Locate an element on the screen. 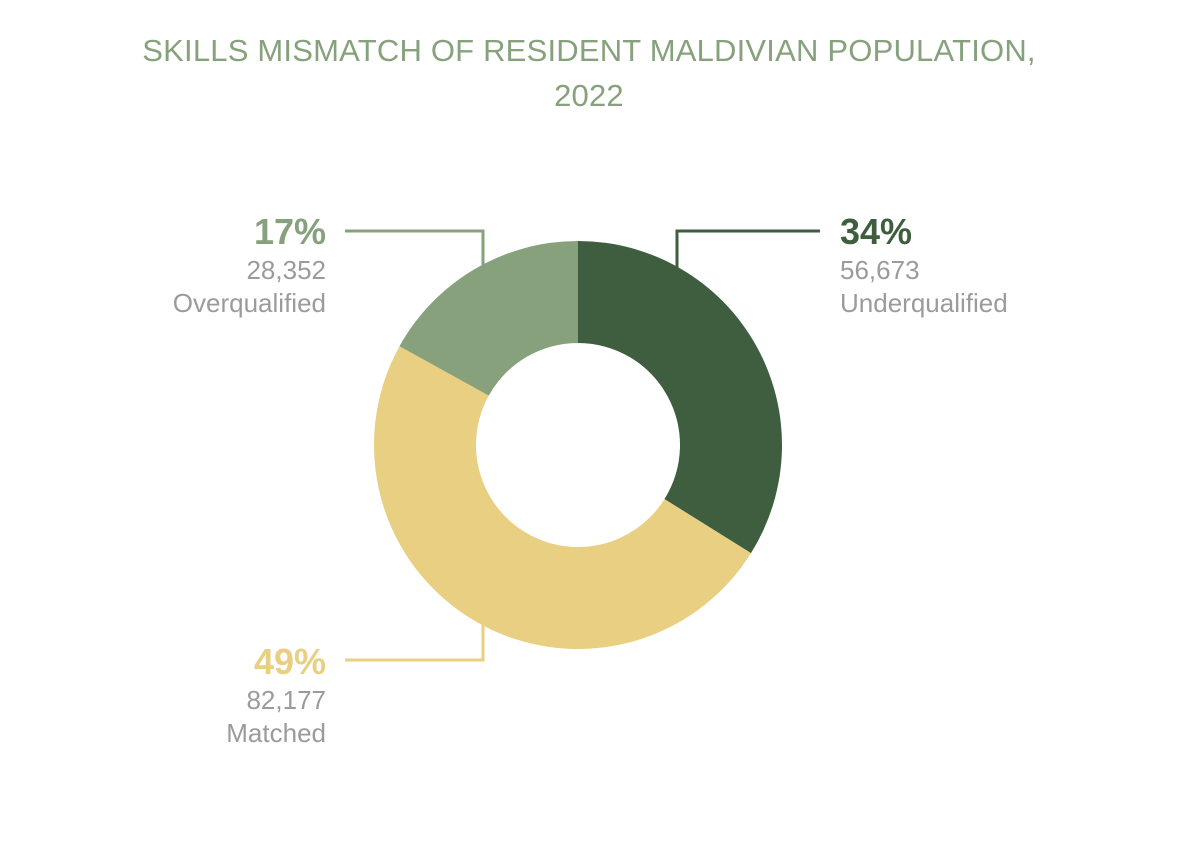  percent-label-overqualified: 17% is located at coordinates (290, 231).